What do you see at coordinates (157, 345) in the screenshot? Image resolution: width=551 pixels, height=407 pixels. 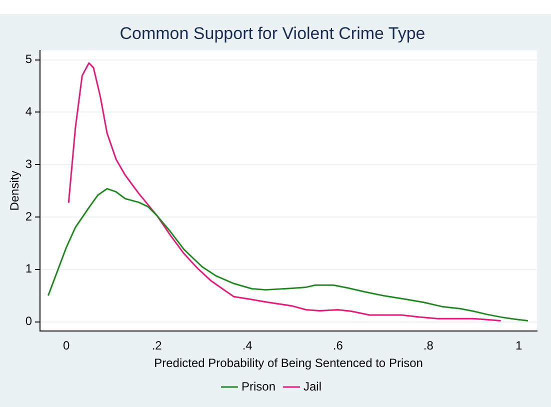 I see `x-tick-label: .2` at bounding box center [157, 345].